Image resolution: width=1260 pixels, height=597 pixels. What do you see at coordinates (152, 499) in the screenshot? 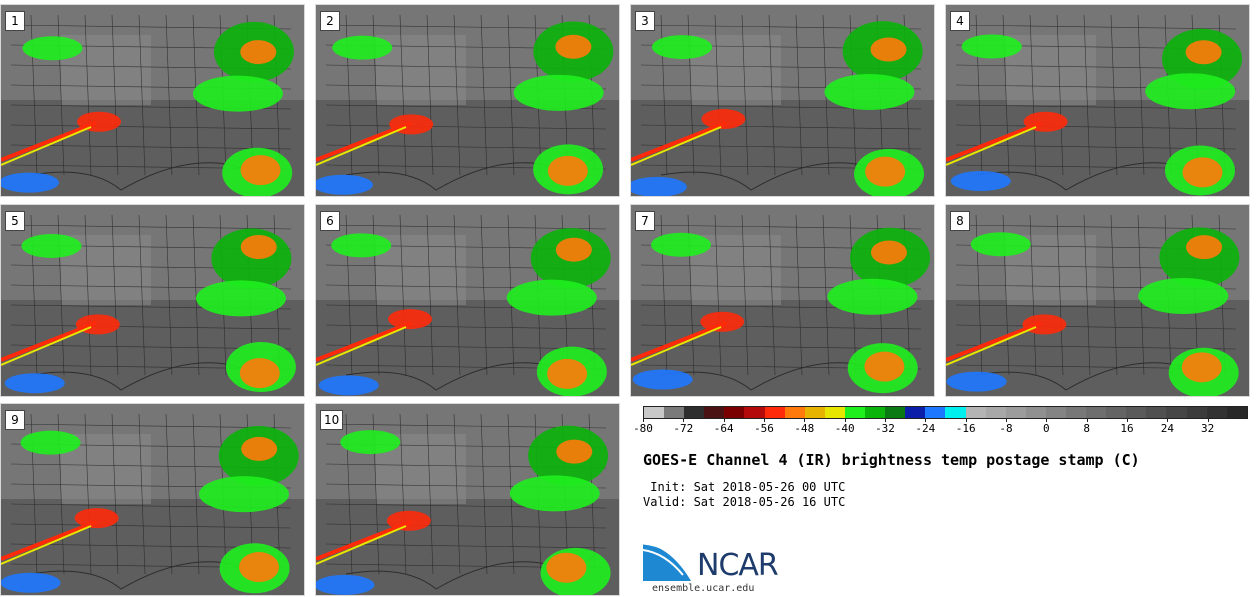
I see `postage-stamp-panel: 9` at bounding box center [152, 499].